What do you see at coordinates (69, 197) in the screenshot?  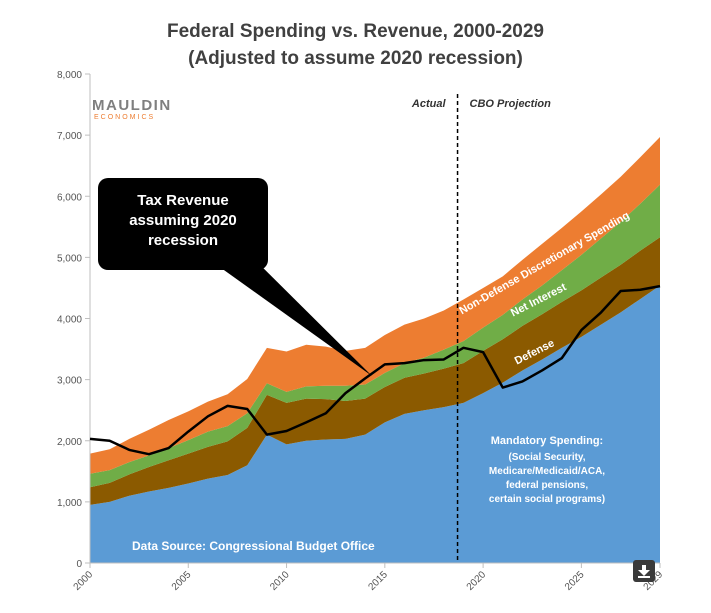 I see `y-tick-label: 6,000` at bounding box center [69, 197].